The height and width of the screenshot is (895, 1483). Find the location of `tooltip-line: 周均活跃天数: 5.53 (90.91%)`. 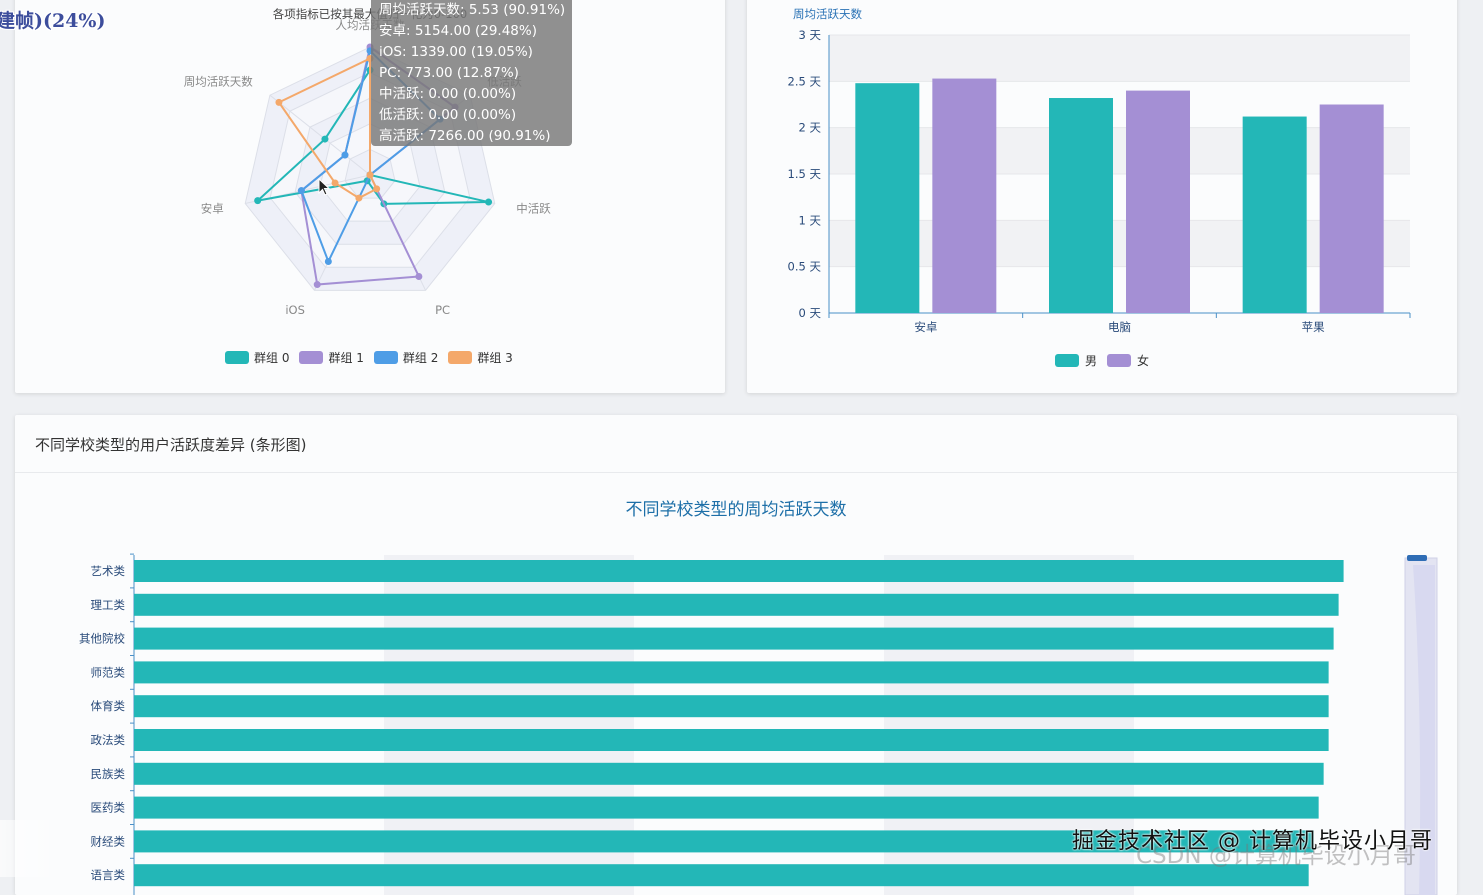

tooltip-line: 周均活跃天数: 5.53 (90.91%) is located at coordinates (472, 10).